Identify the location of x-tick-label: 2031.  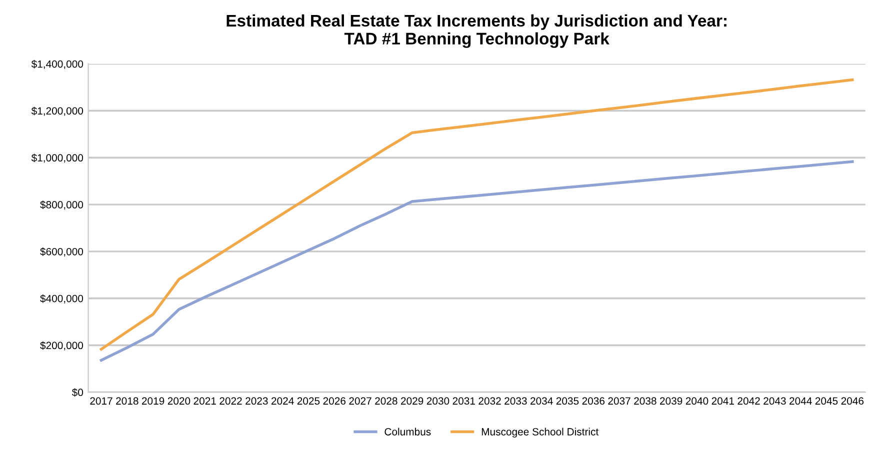
(463, 401).